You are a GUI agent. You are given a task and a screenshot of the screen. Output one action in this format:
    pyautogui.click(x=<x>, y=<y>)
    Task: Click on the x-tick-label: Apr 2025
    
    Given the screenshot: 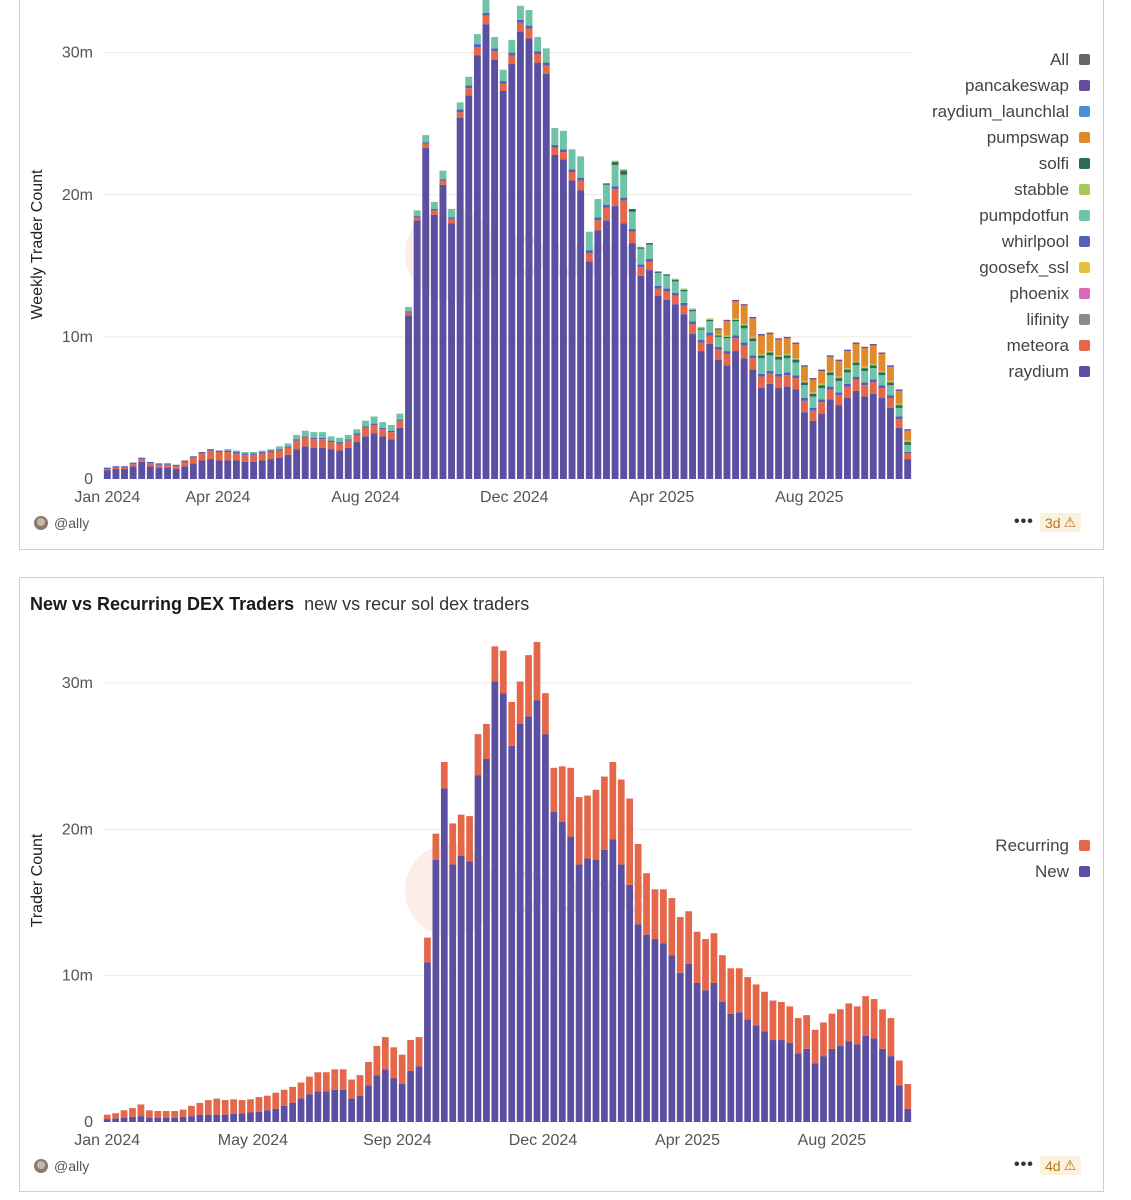 What is the action you would take?
    pyautogui.click(x=661, y=497)
    